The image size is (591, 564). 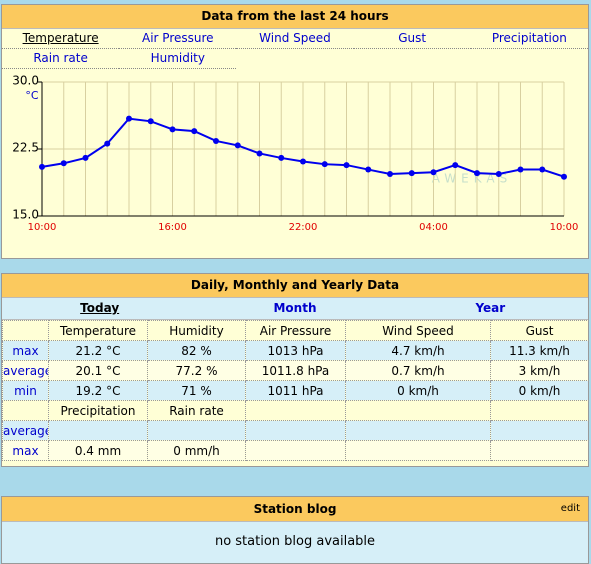 I want to click on cell: 1011.8 hPa, so click(x=295, y=370).